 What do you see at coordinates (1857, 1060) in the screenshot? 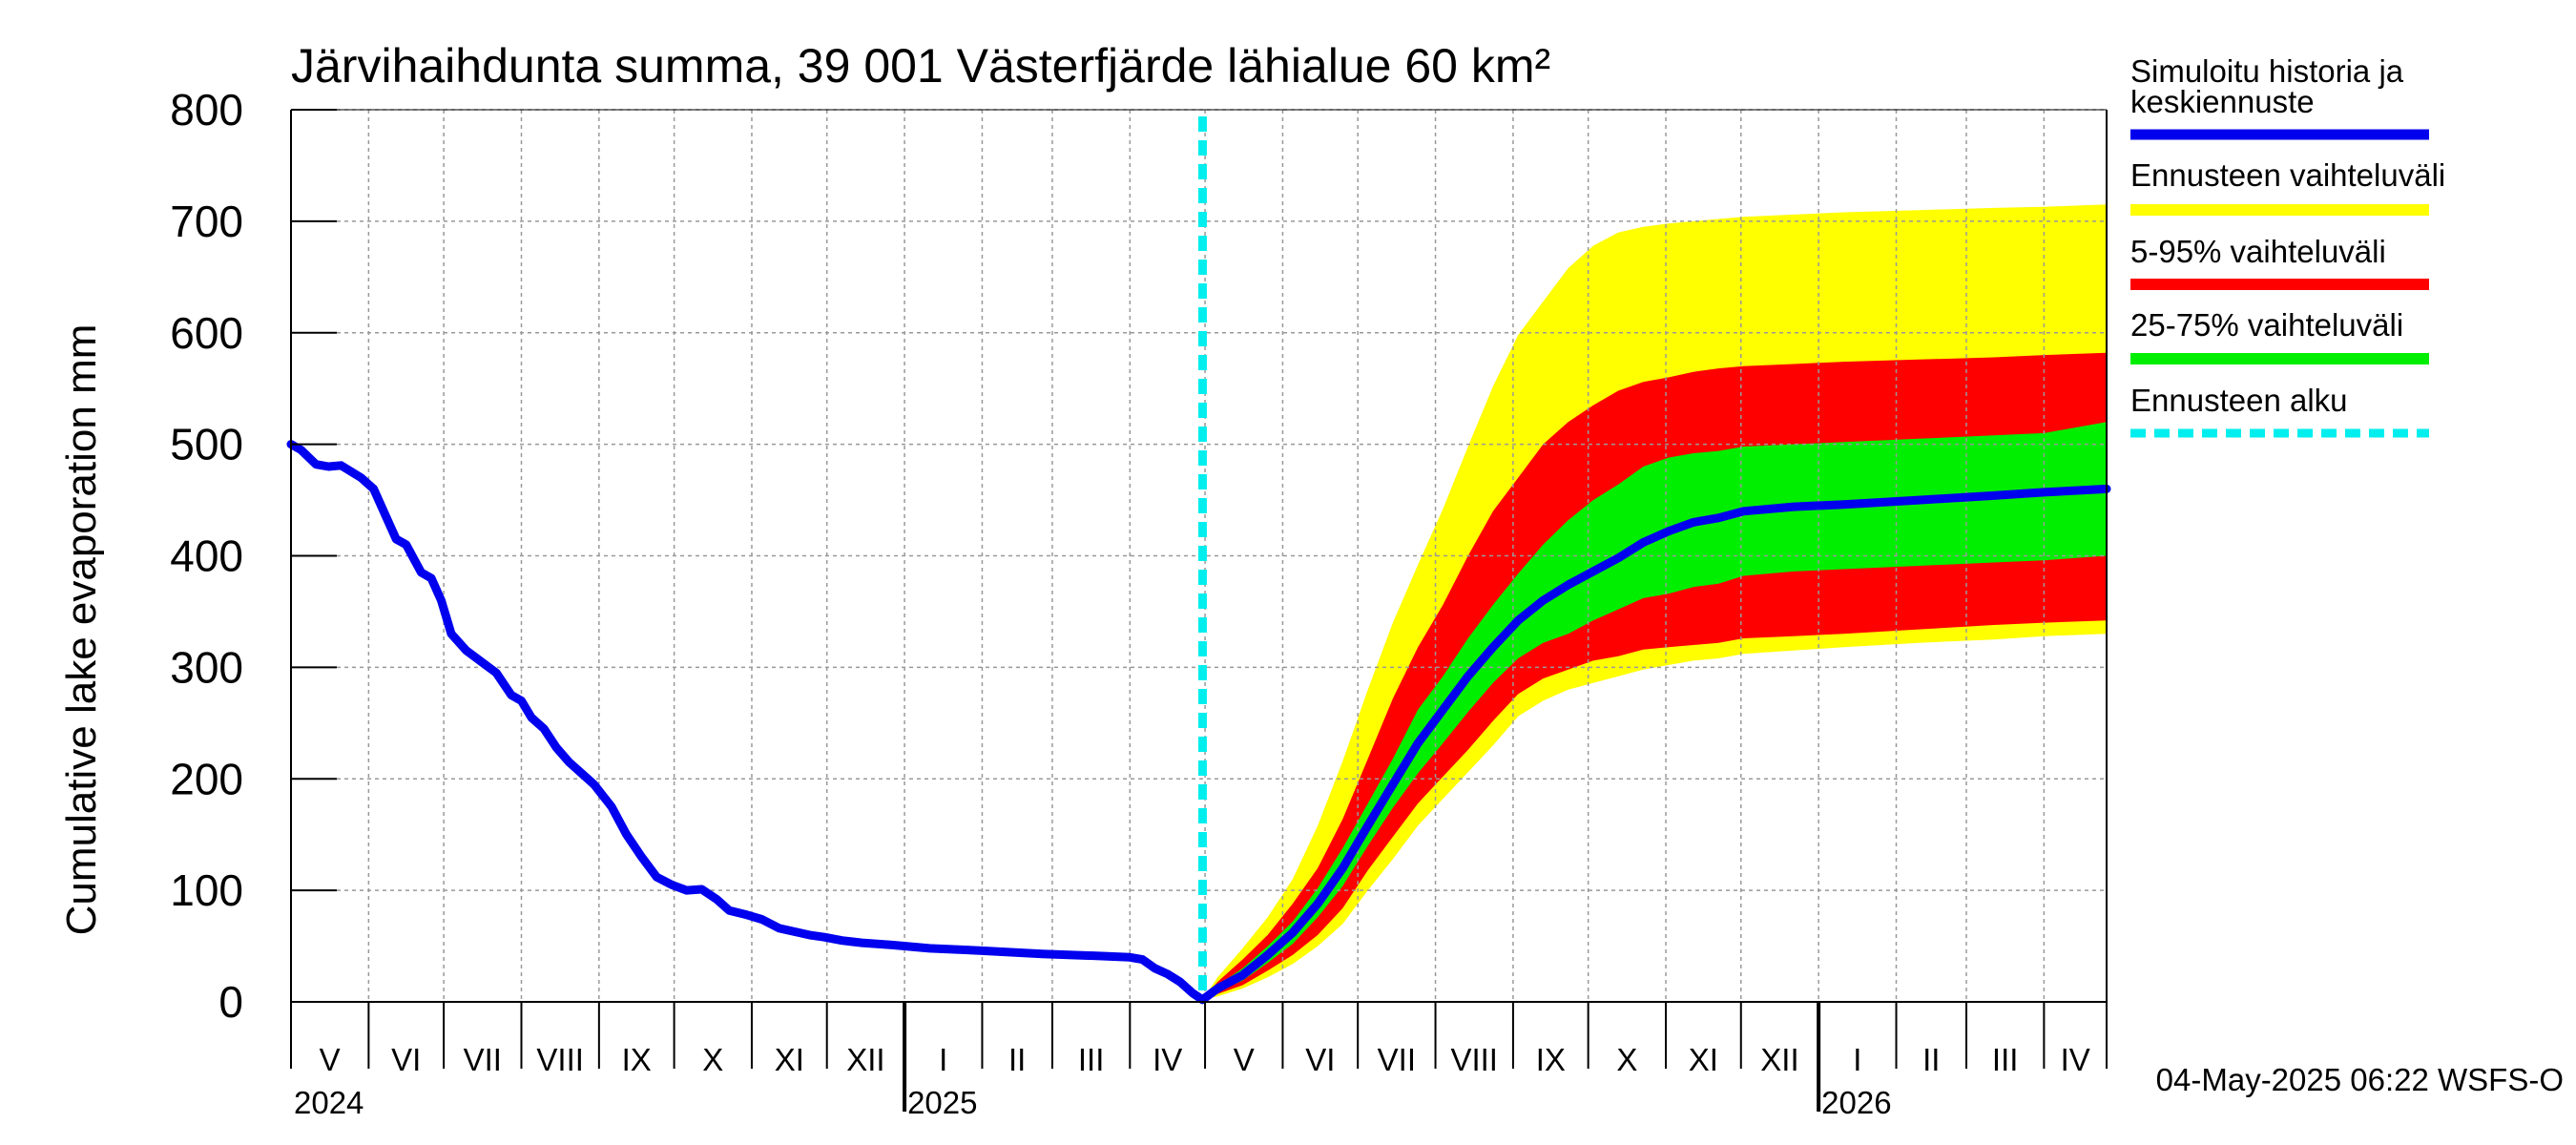
I see `month-label-20: I` at bounding box center [1857, 1060].